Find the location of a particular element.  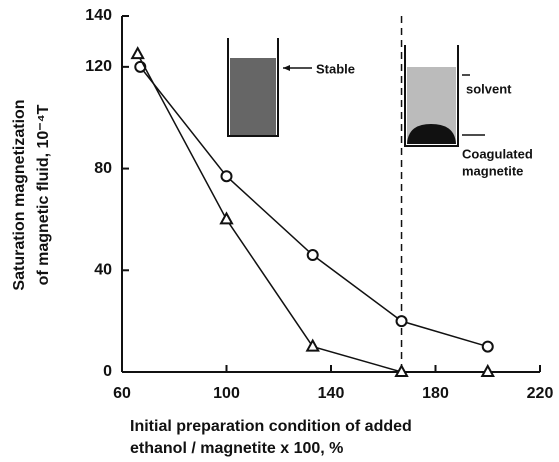

y-tick-label: 0 is located at coordinates (107, 371).